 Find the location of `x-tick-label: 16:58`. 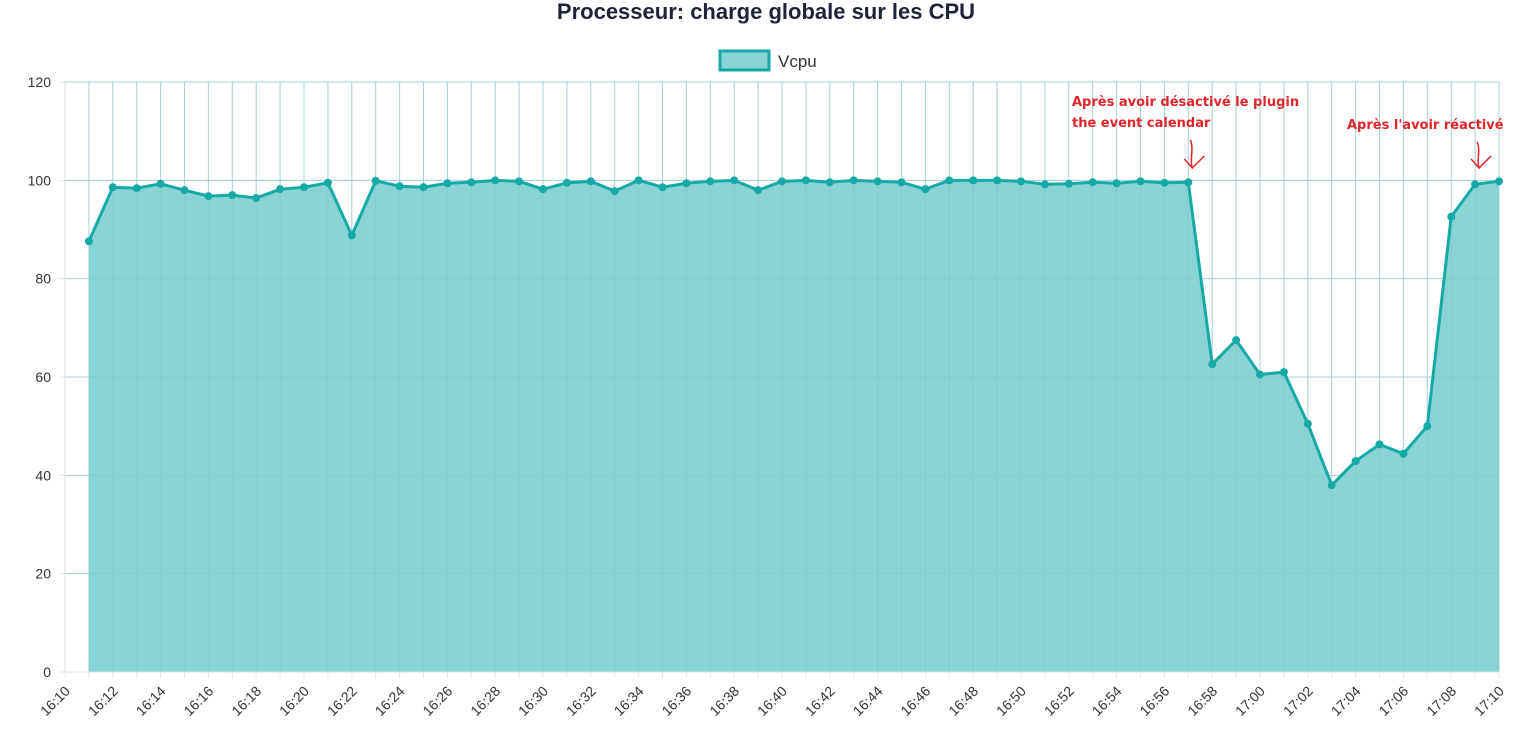

x-tick-label: 16:58 is located at coordinates (1202, 701).